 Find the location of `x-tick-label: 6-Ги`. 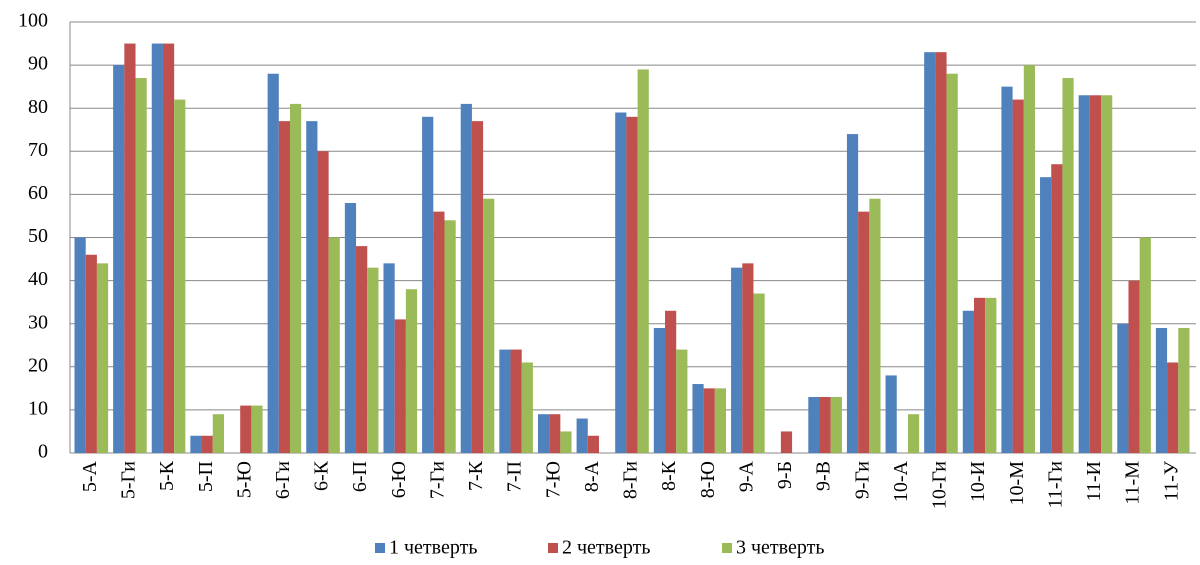

x-tick-label: 6-Ги is located at coordinates (283, 480).